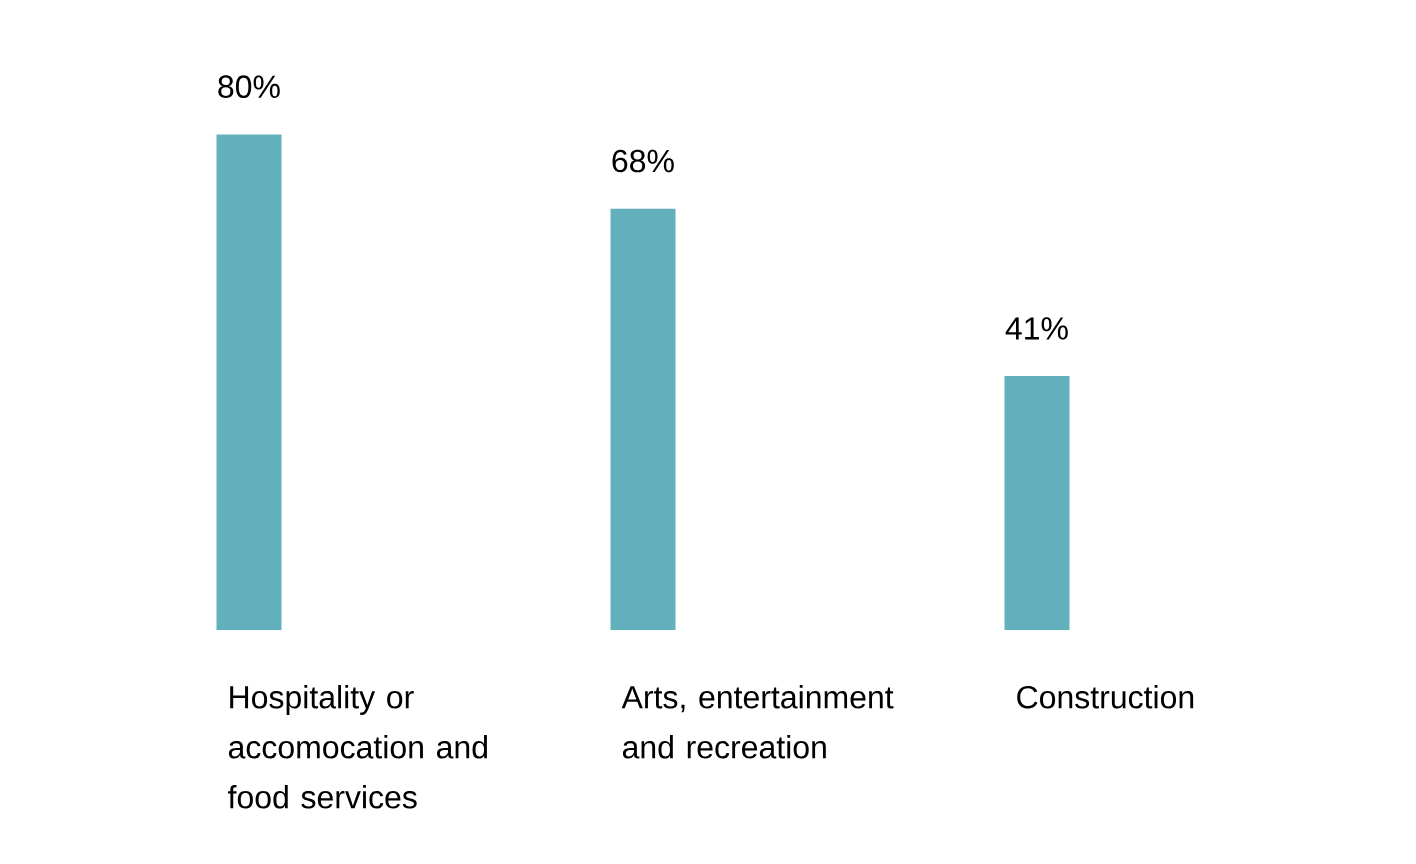  What do you see at coordinates (357, 747) in the screenshot?
I see `x-tick-label: Hospitality or accomocation and food services` at bounding box center [357, 747].